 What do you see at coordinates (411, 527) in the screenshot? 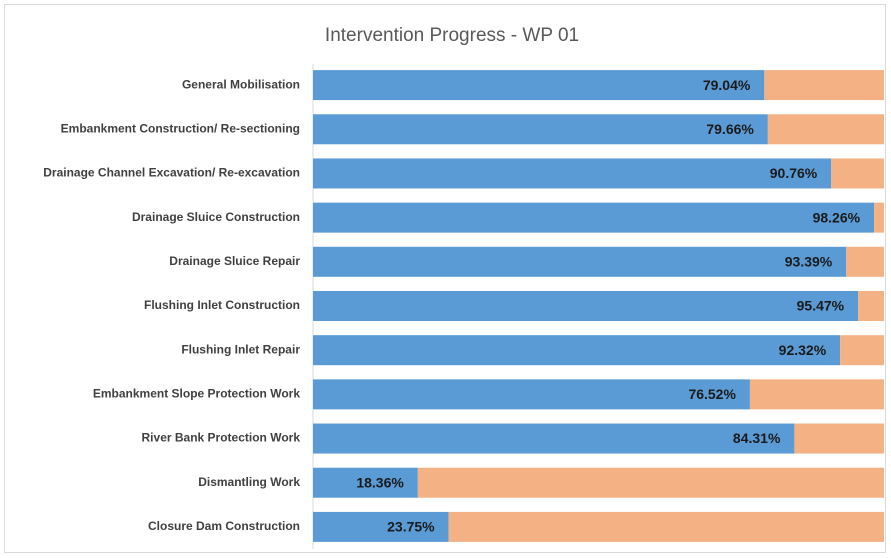
I see `value-label: 23.75%` at bounding box center [411, 527].